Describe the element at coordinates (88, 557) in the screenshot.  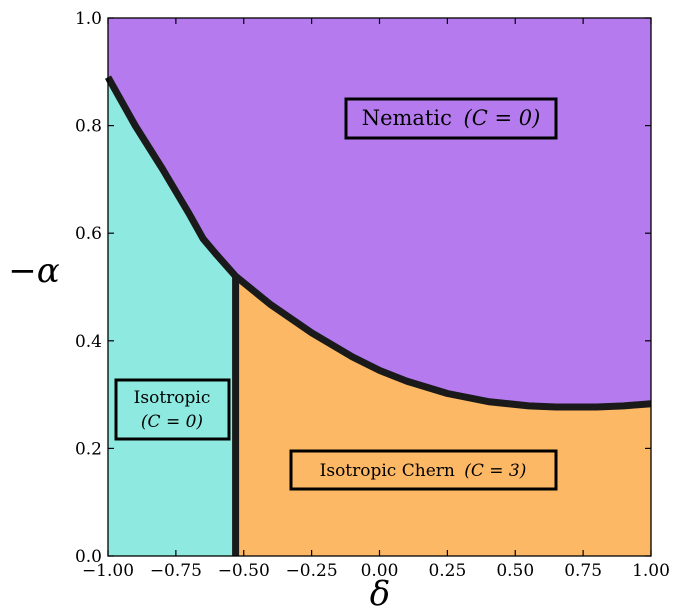
I see `y-tick-label: 0.0` at that location.